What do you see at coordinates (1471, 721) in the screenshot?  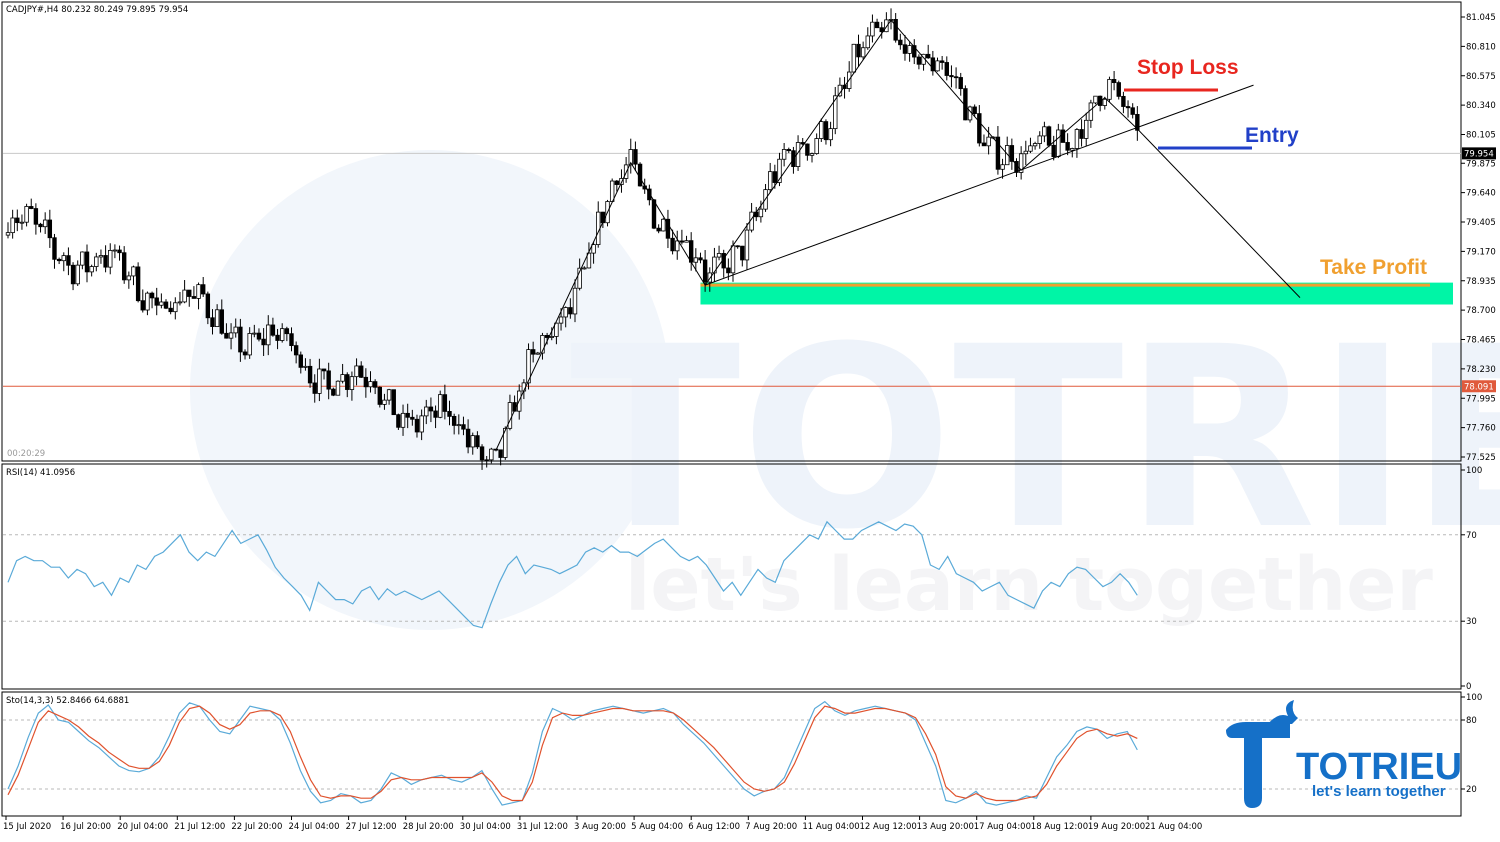 I see `sto-tick-label: 80` at bounding box center [1471, 721].